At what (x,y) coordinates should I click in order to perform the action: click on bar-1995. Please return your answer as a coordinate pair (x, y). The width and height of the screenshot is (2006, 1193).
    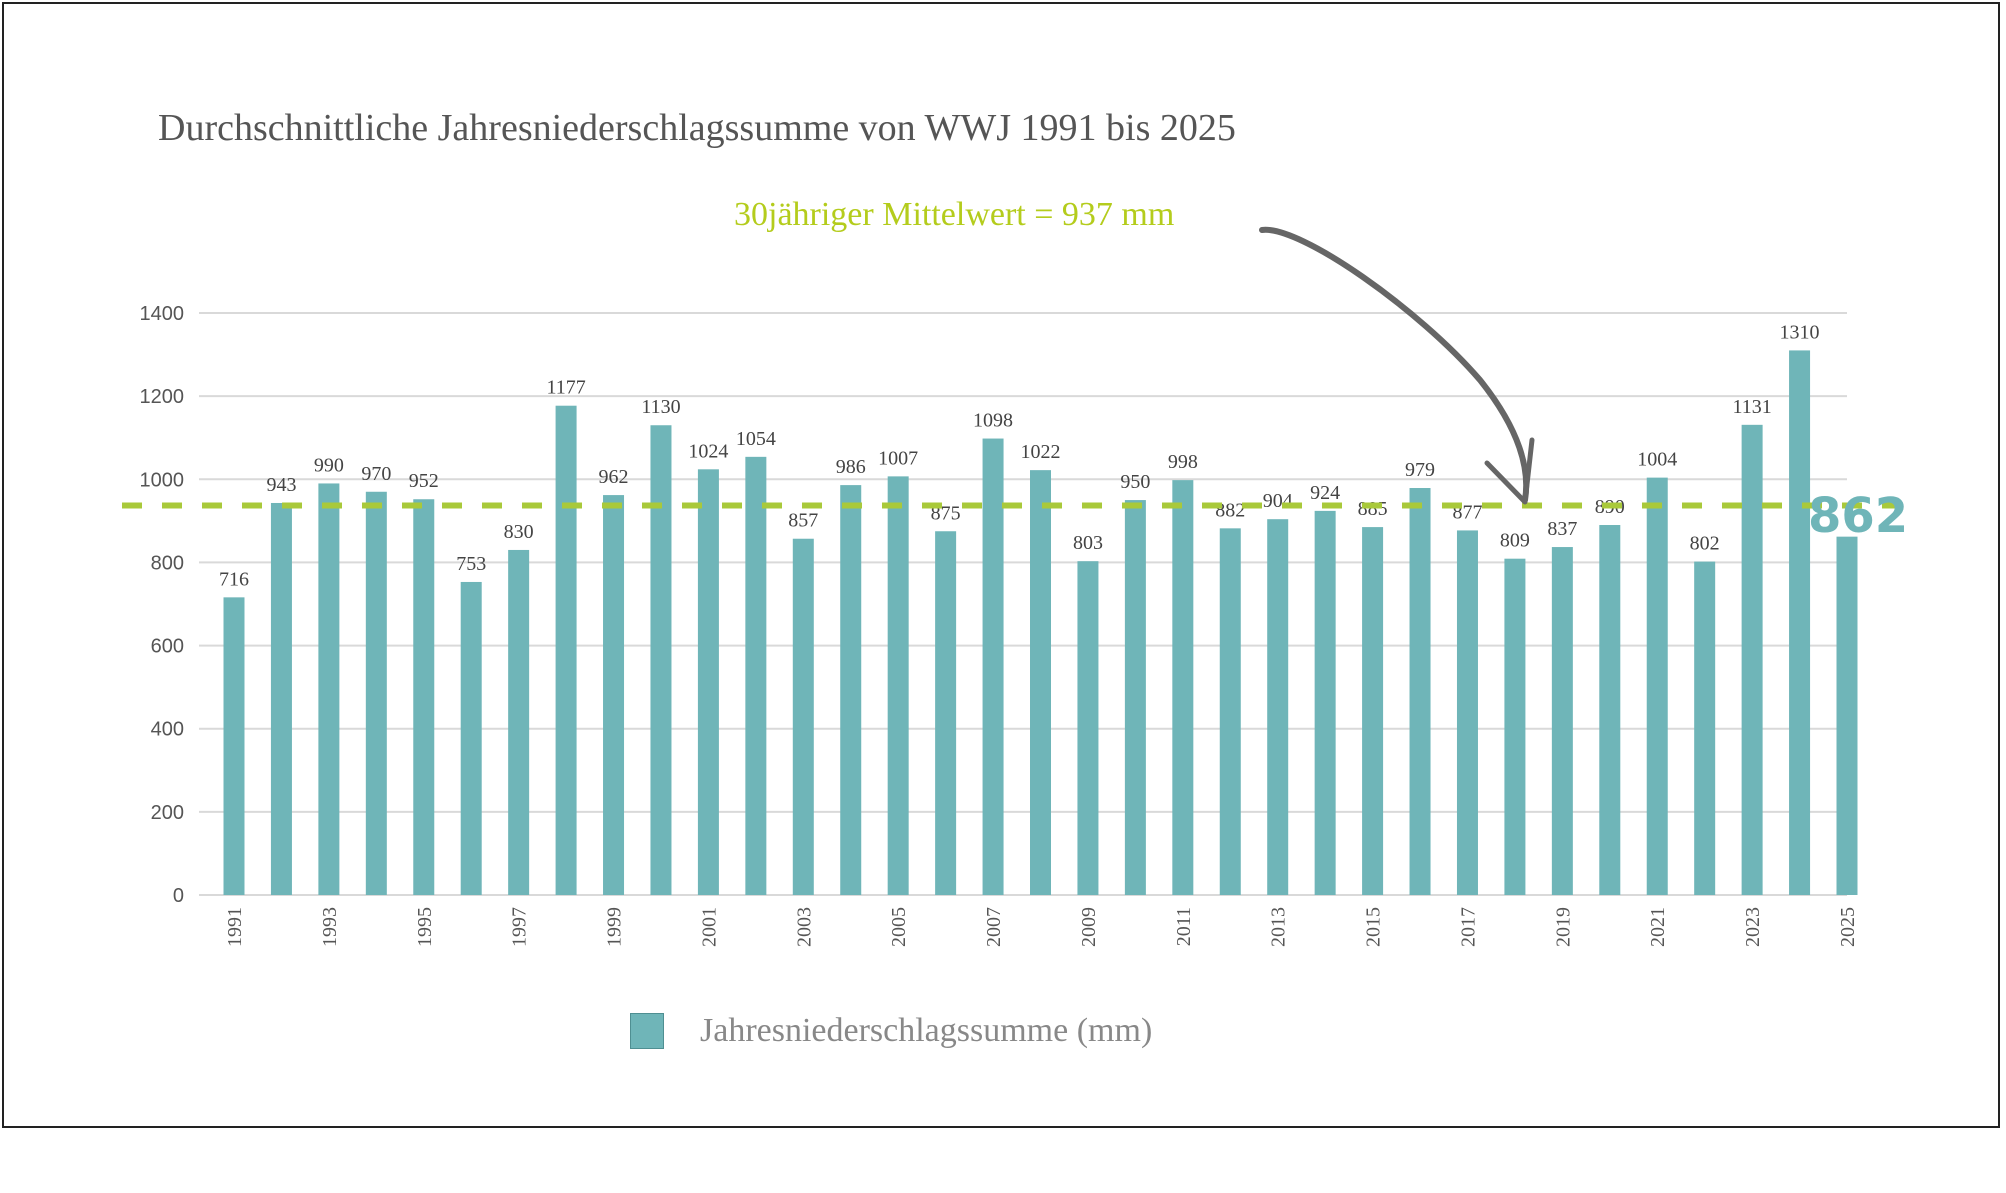
    Looking at the image, I should click on (424, 697).